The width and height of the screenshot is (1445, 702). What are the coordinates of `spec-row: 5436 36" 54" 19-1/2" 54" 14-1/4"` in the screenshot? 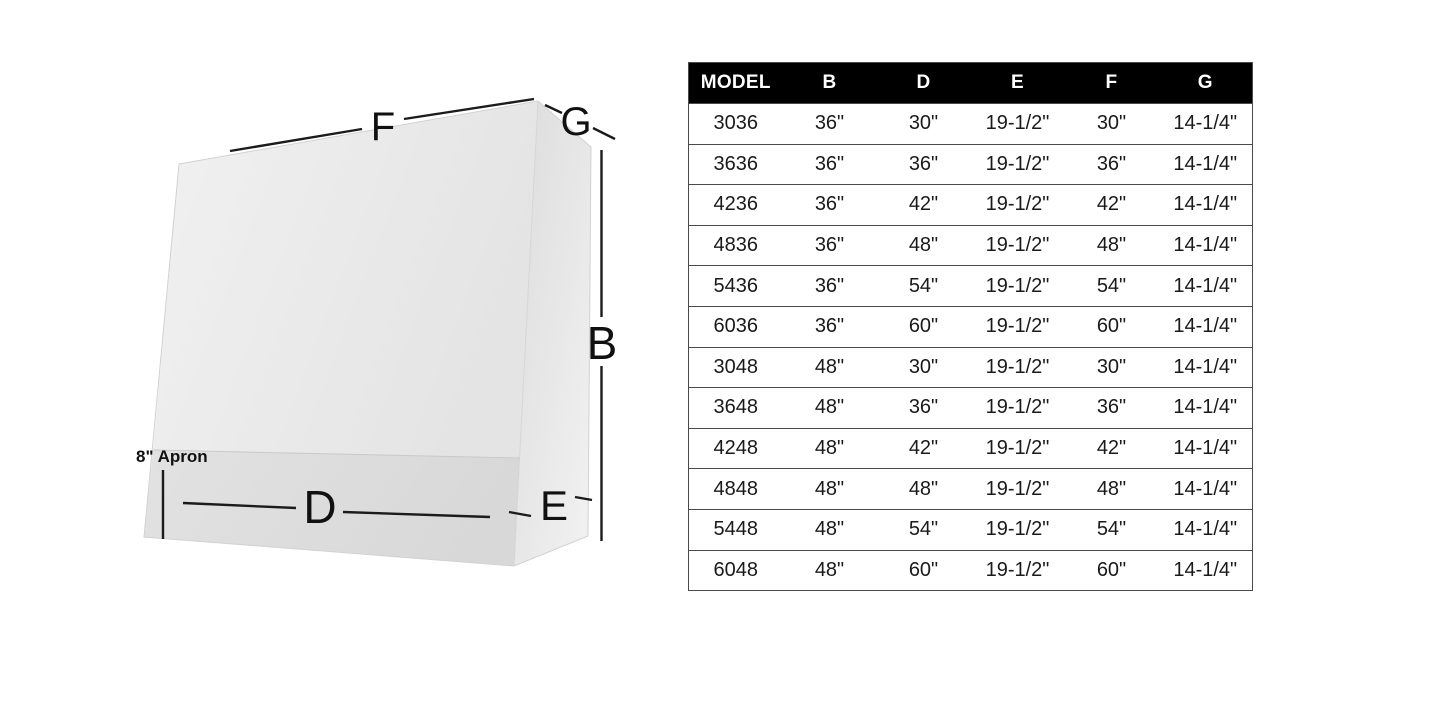 It's located at (970, 286).